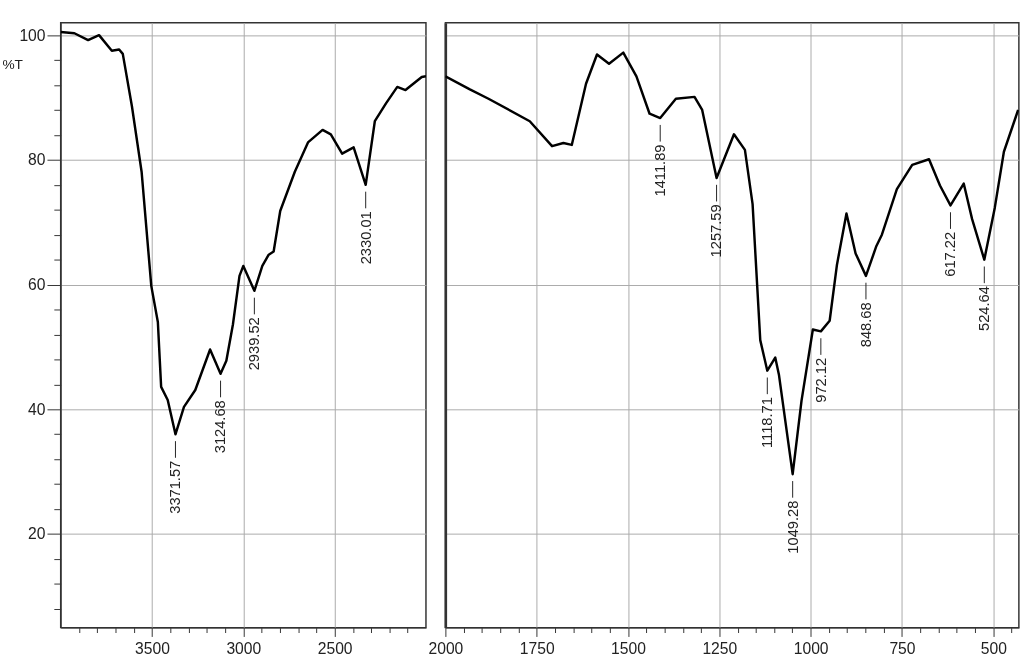  What do you see at coordinates (37, 160) in the screenshot?
I see `y-tick-label: 80` at bounding box center [37, 160].